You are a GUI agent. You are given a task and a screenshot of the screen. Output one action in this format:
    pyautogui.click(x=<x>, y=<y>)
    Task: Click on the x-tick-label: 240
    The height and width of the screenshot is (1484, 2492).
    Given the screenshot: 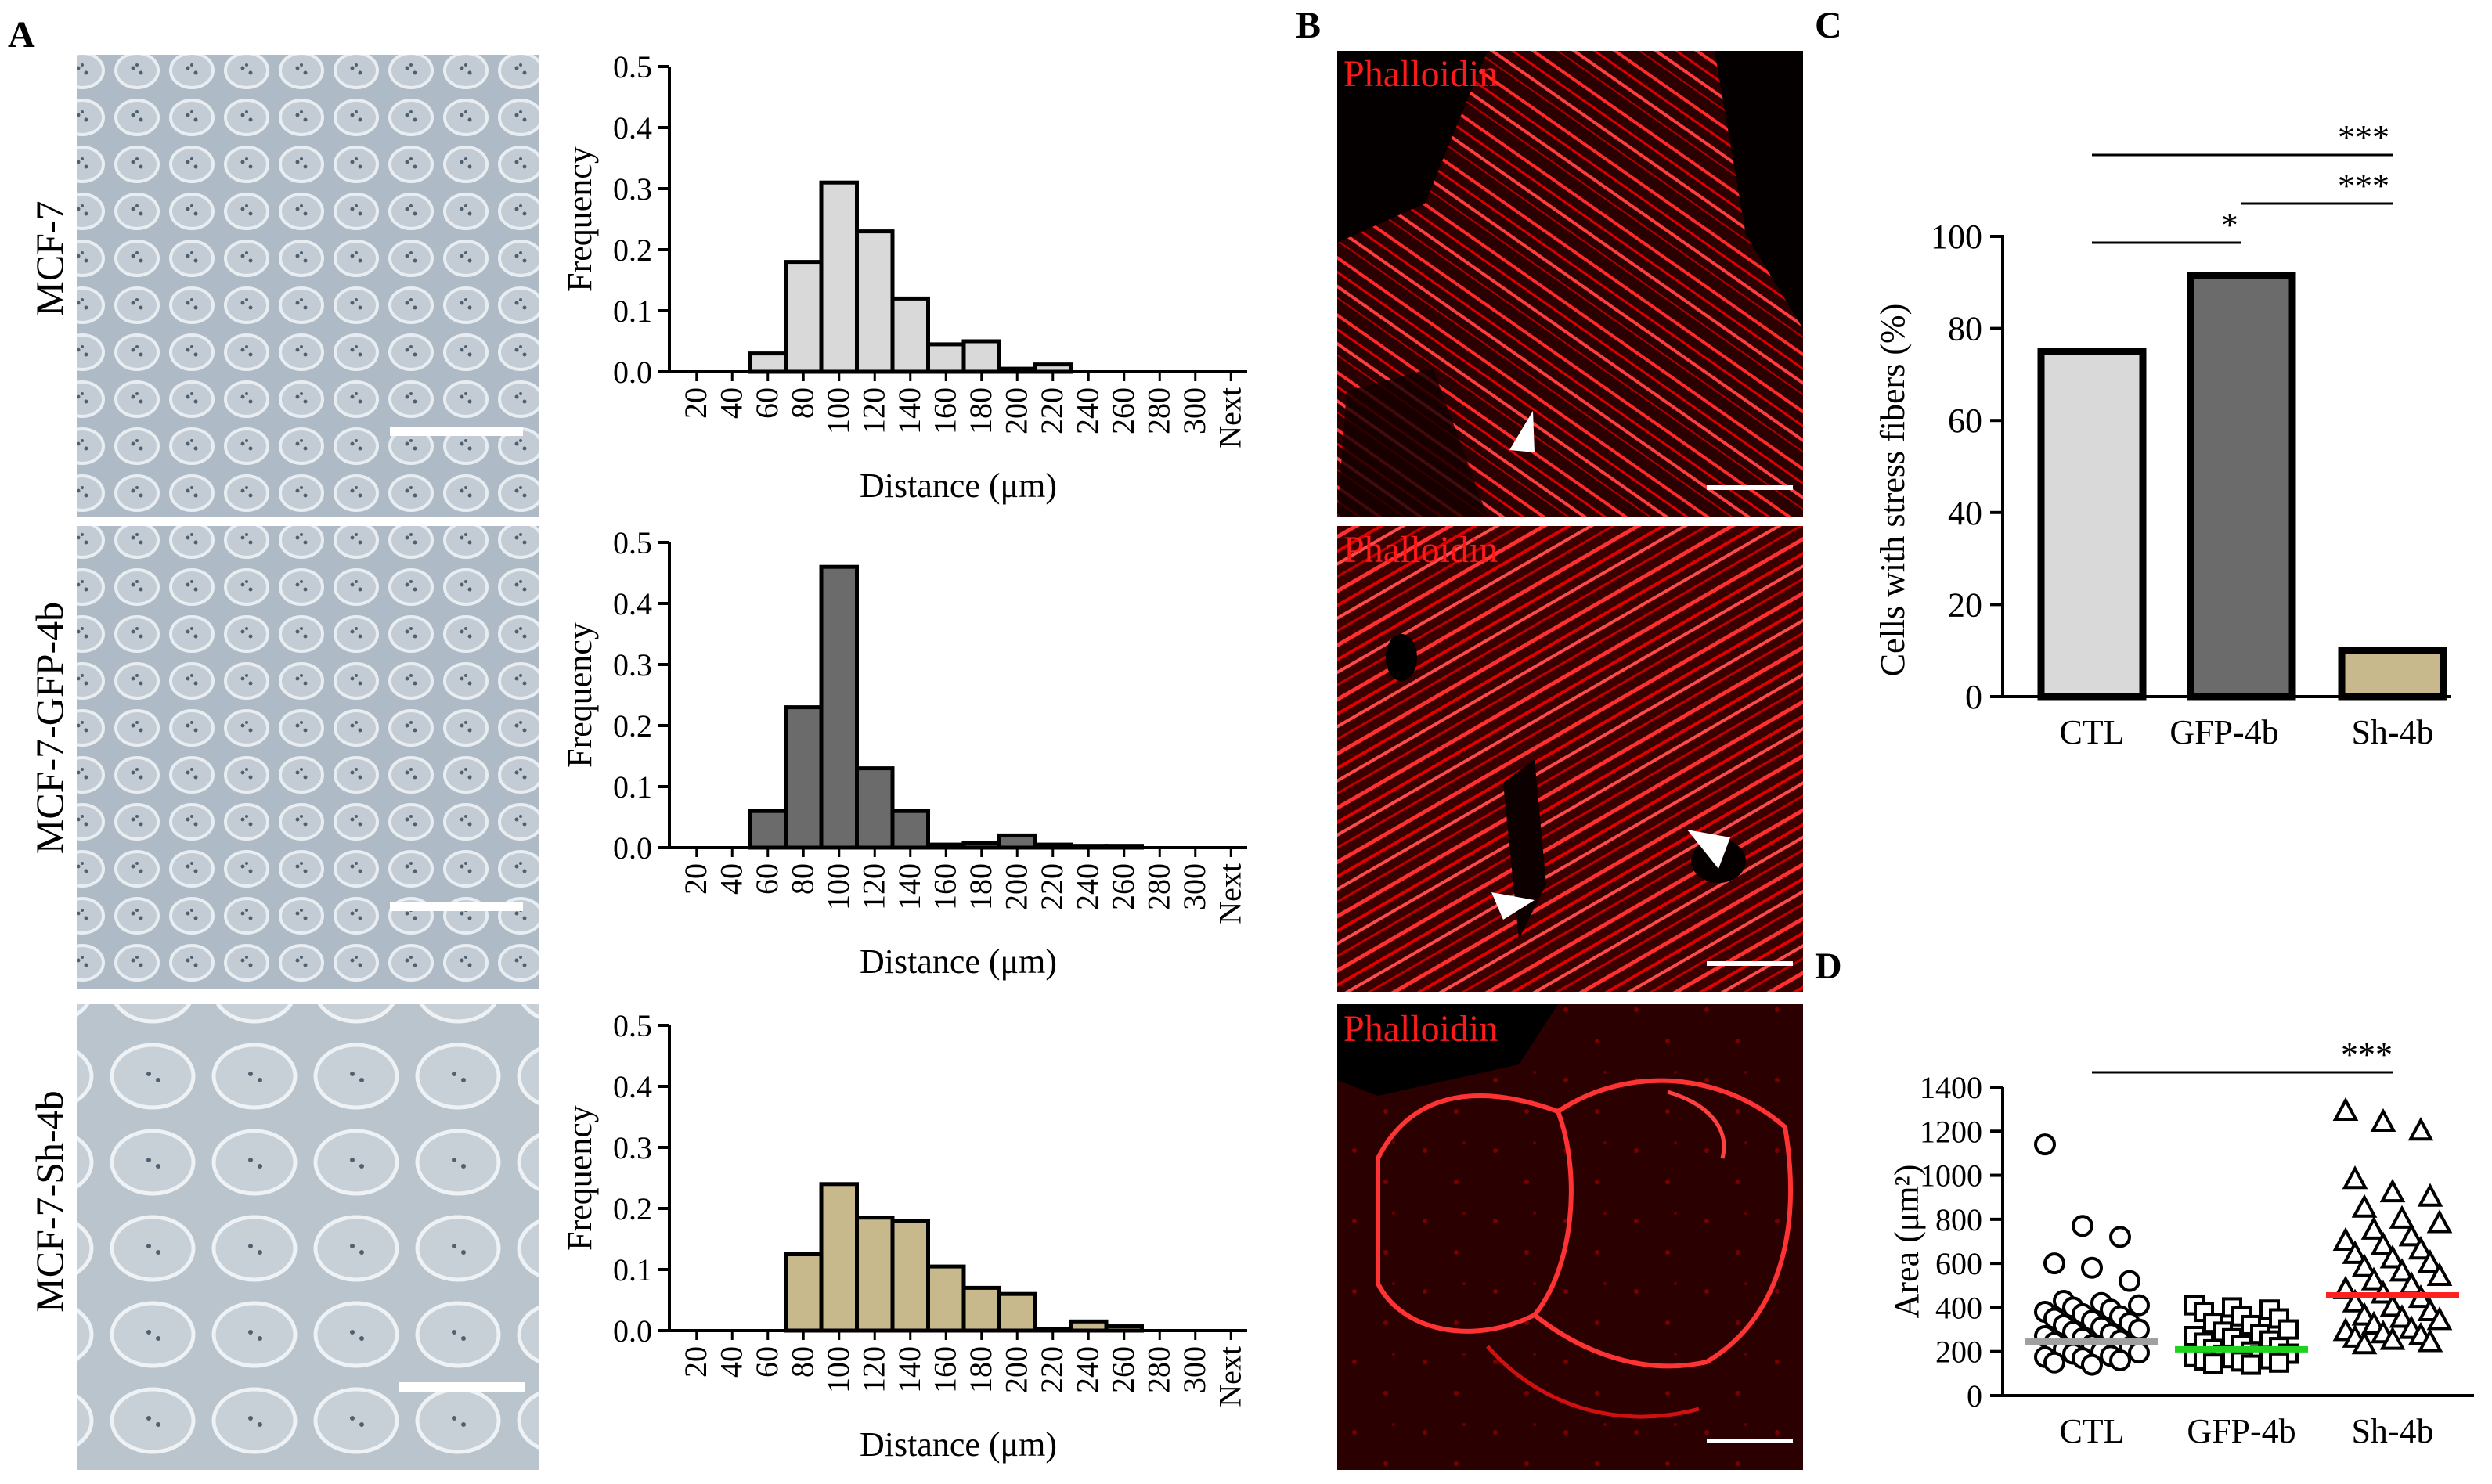 What is the action you would take?
    pyautogui.click(x=1087, y=886)
    